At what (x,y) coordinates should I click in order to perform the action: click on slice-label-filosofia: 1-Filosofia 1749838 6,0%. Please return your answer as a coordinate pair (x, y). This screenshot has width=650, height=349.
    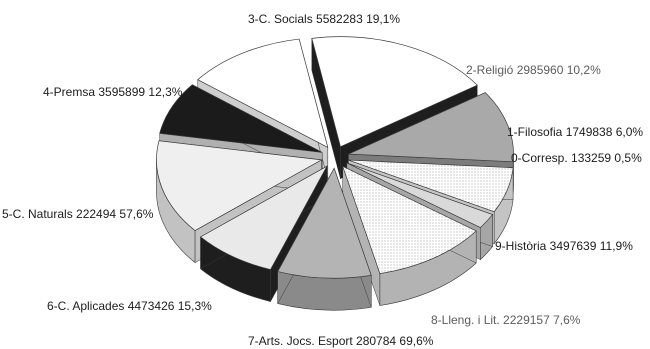
    Looking at the image, I should click on (575, 132).